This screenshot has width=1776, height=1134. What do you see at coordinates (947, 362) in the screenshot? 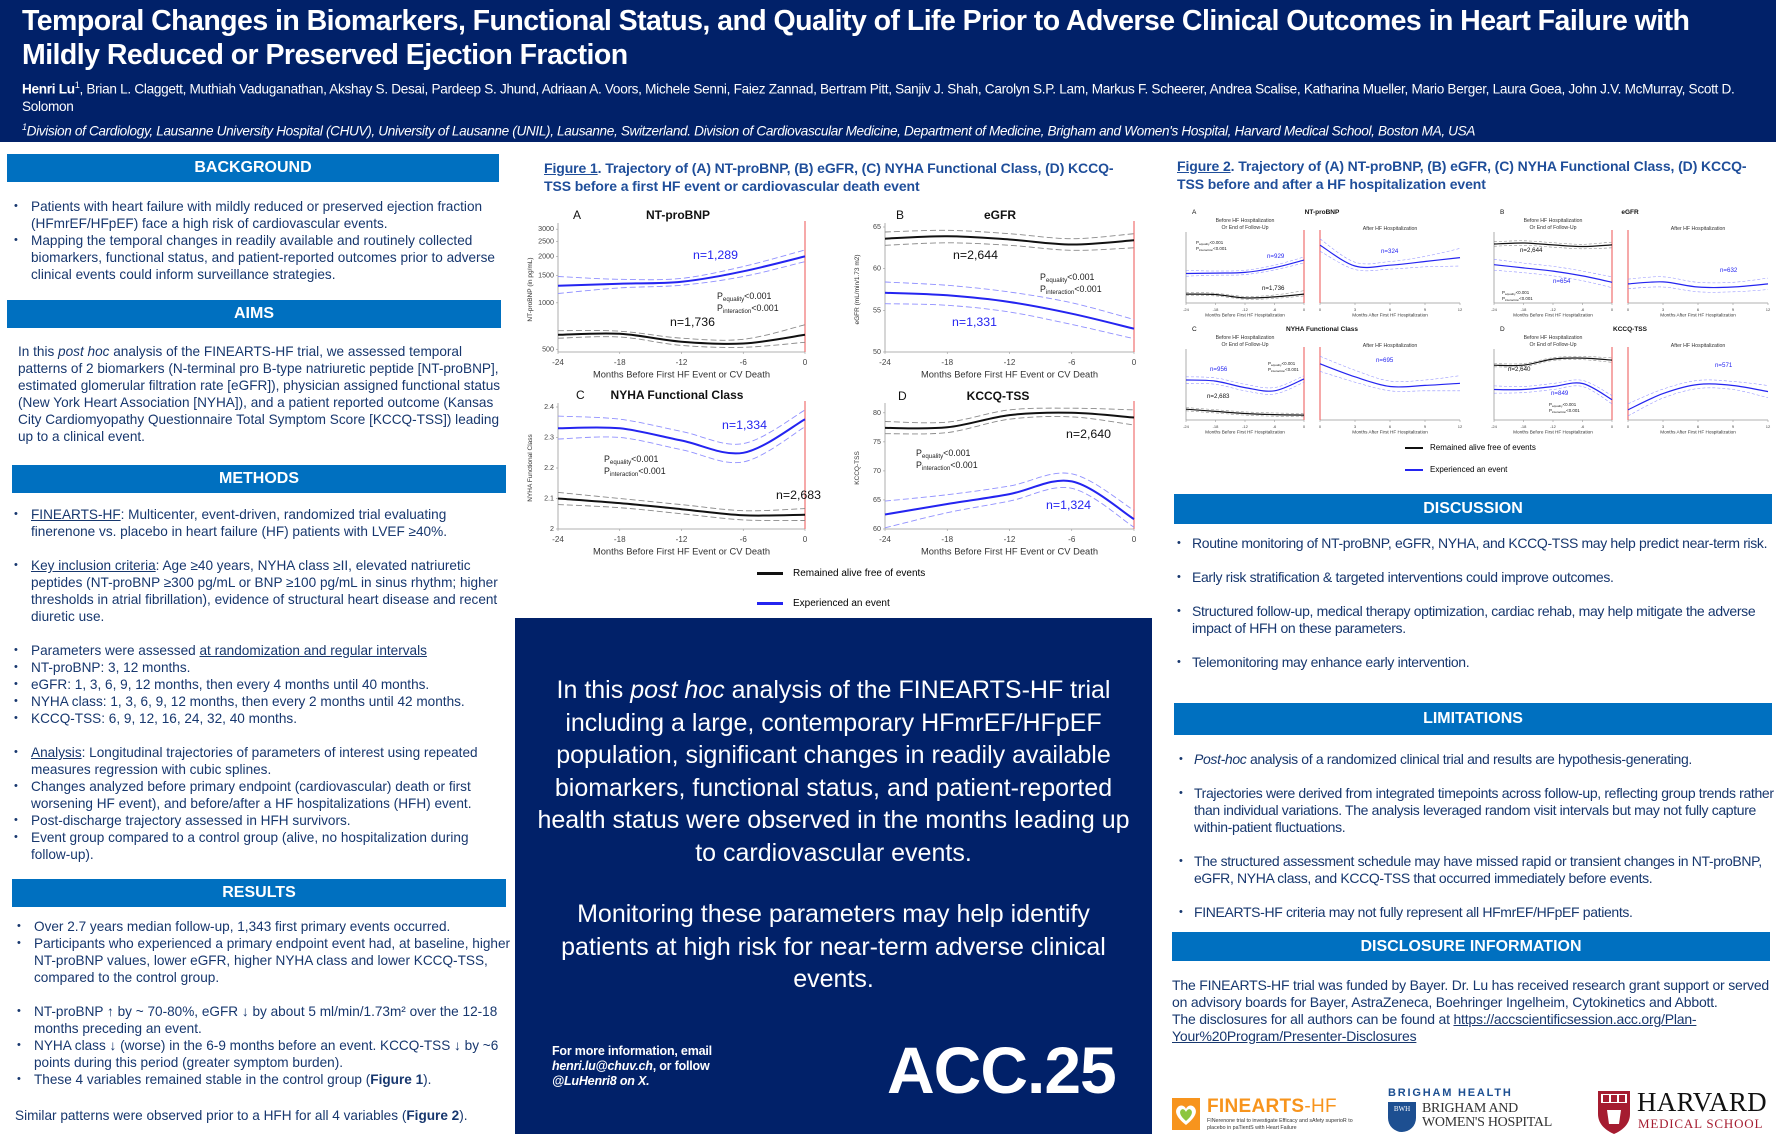
I see `x-tick-label: -18` at bounding box center [947, 362].